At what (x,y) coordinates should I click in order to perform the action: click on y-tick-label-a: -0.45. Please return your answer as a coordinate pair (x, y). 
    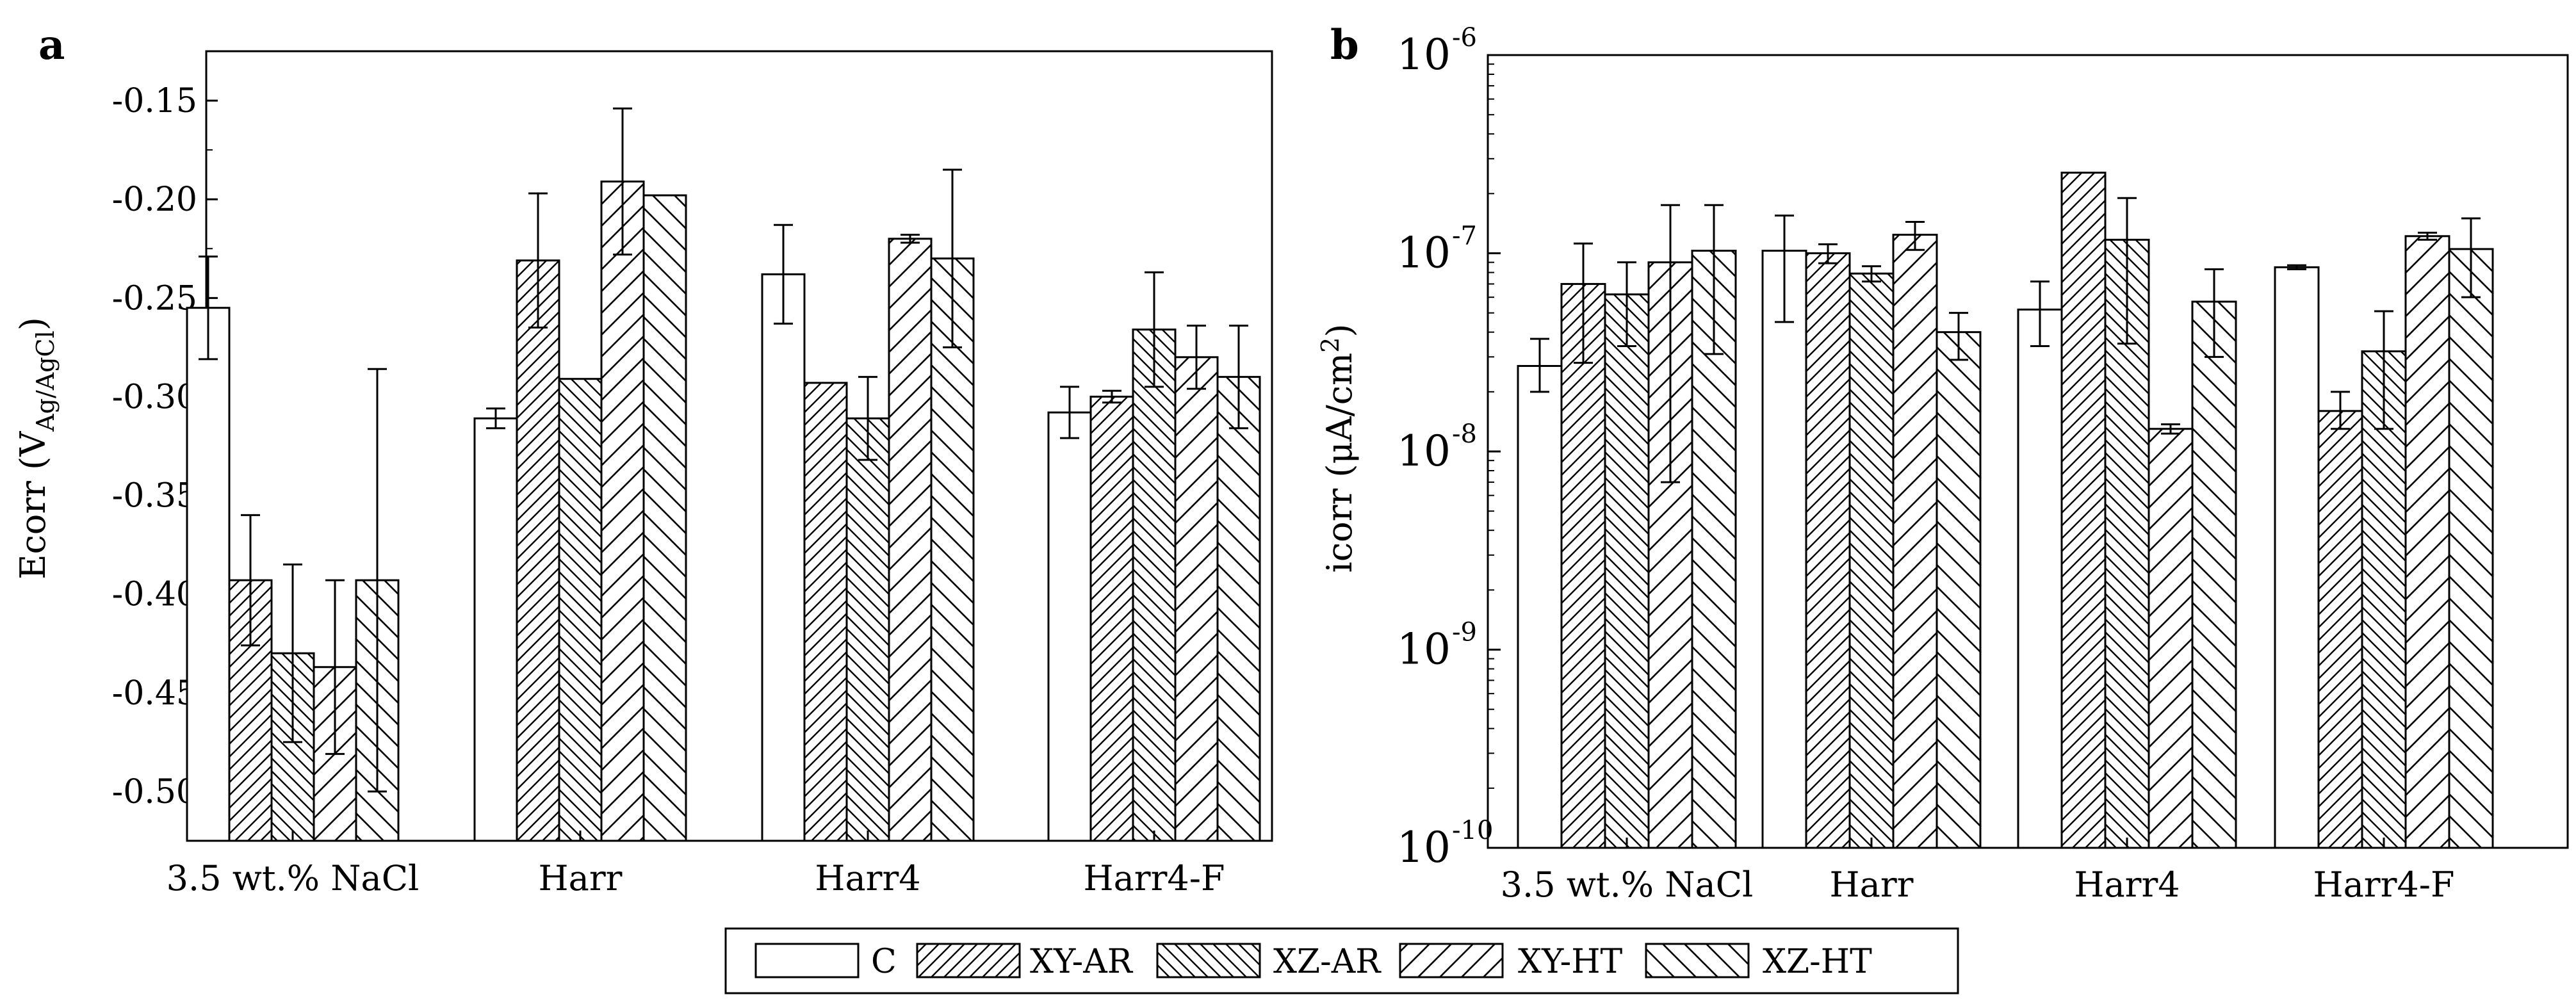
    Looking at the image, I should click on (154, 694).